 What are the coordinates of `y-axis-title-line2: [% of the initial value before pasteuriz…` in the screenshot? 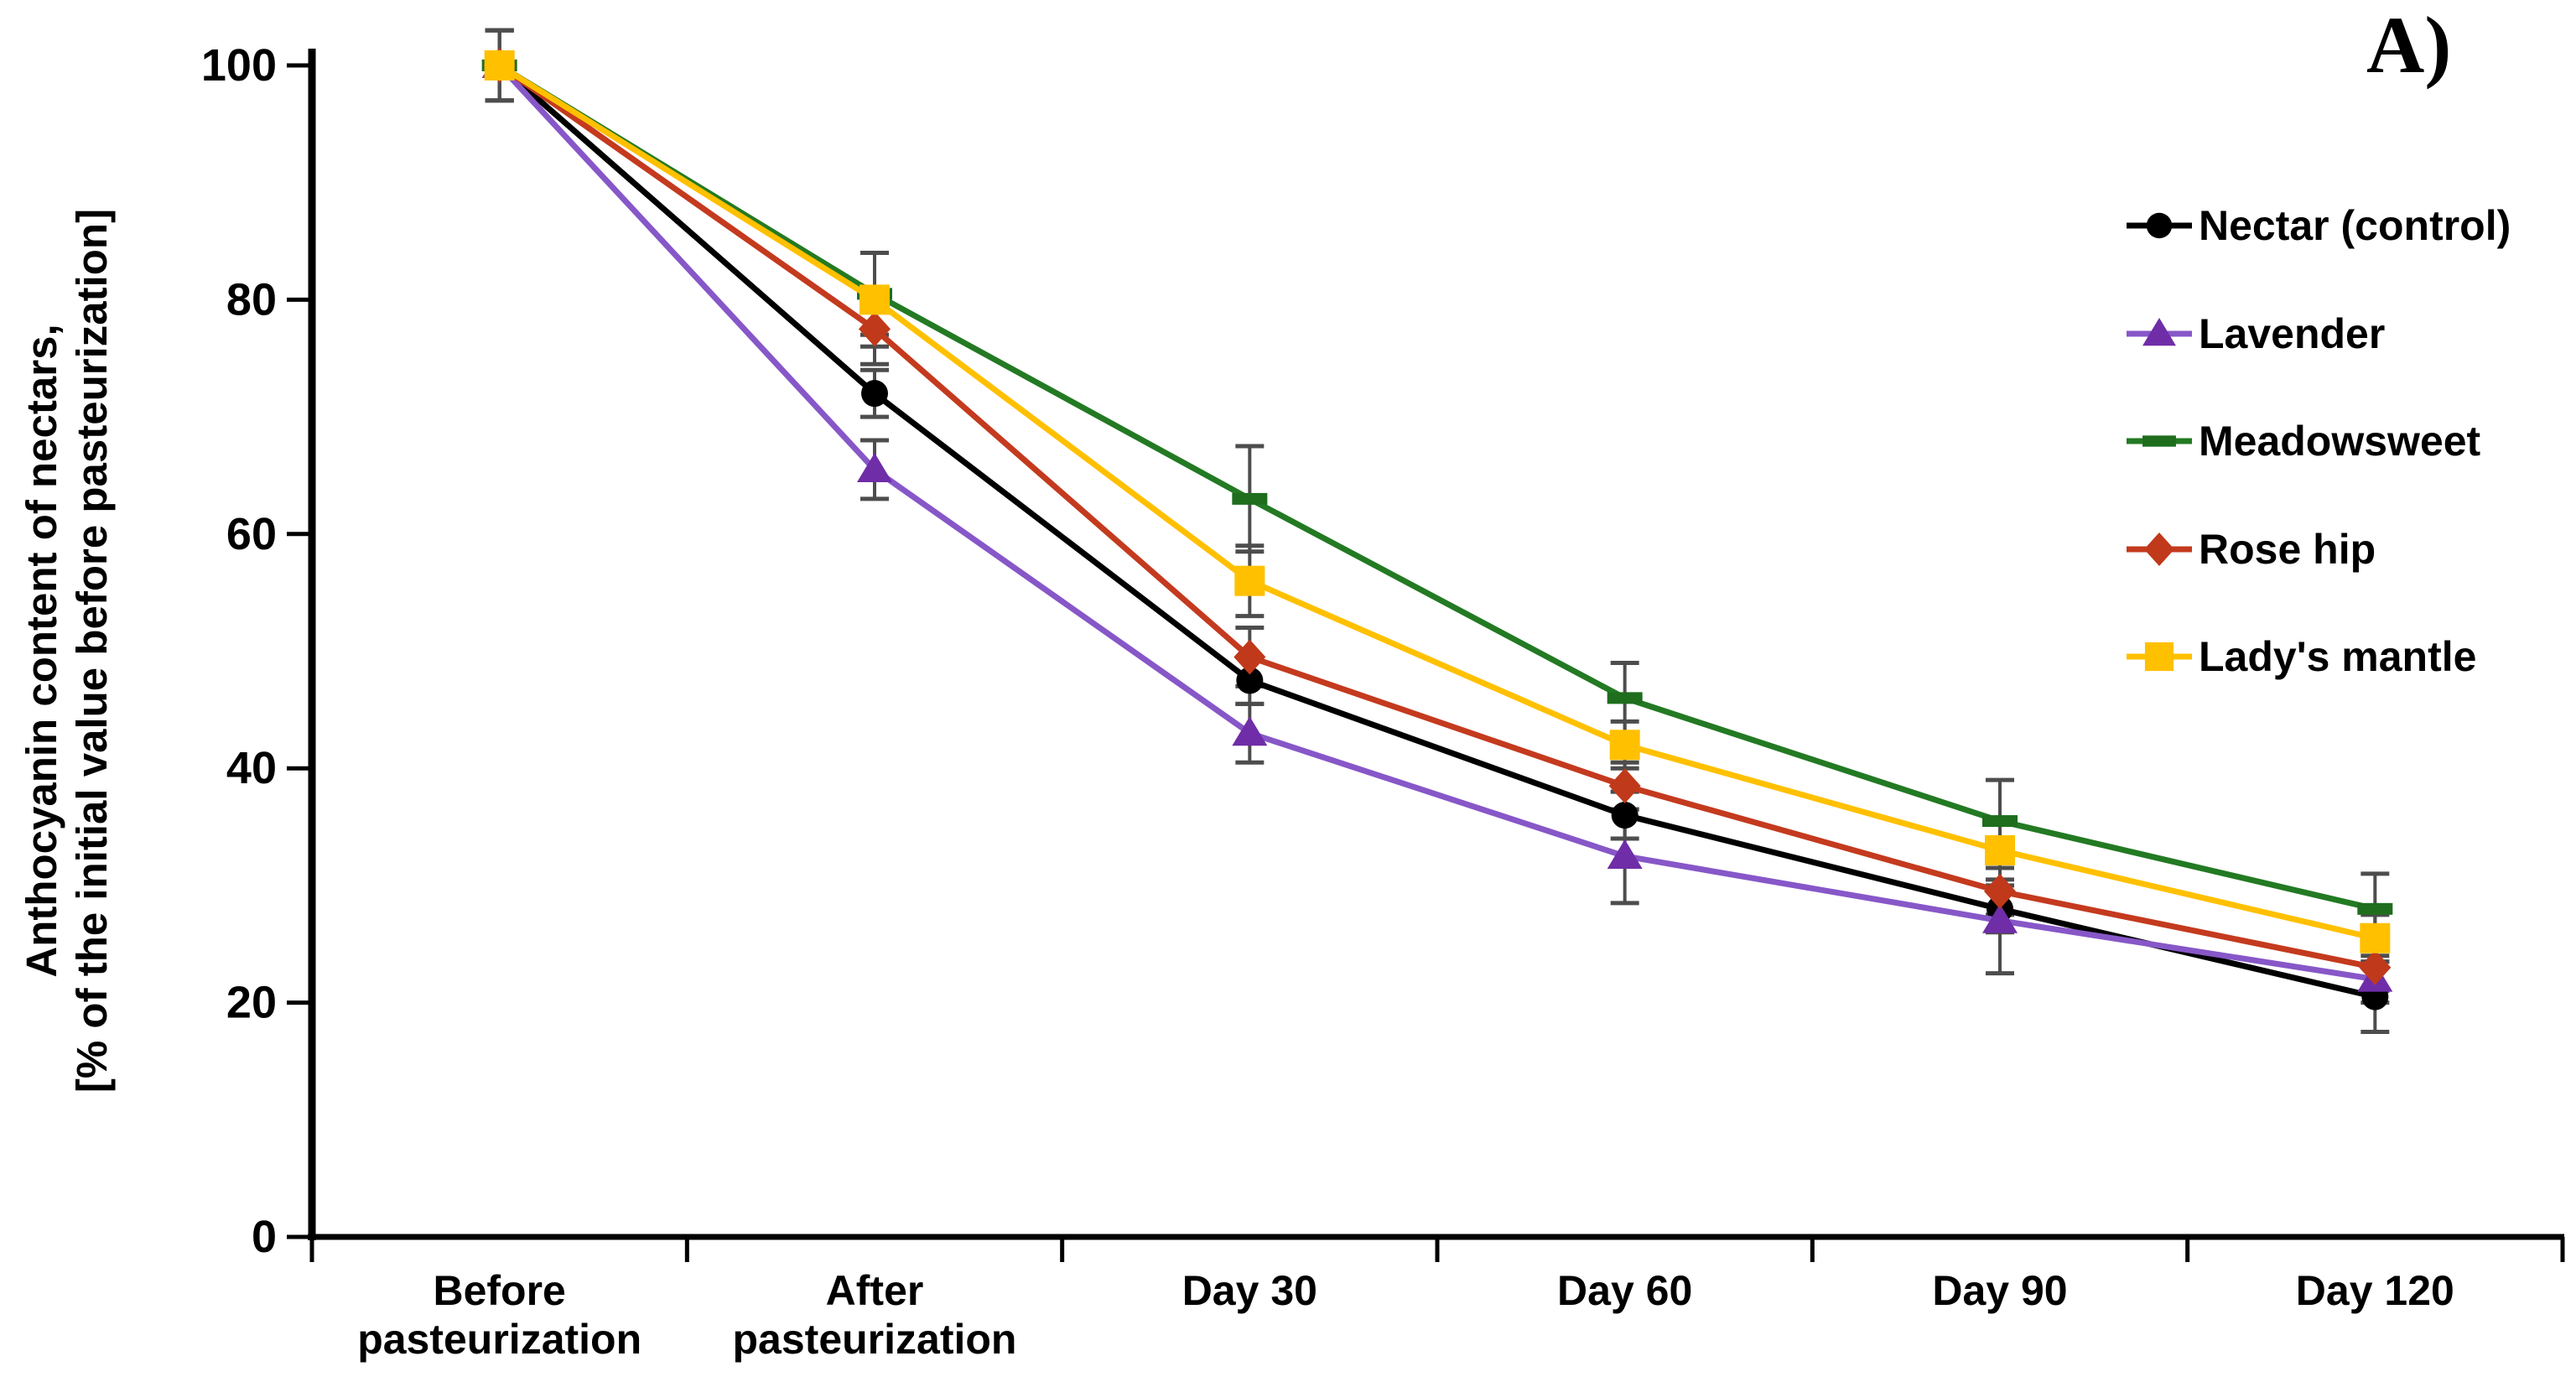 It's located at (92, 651).